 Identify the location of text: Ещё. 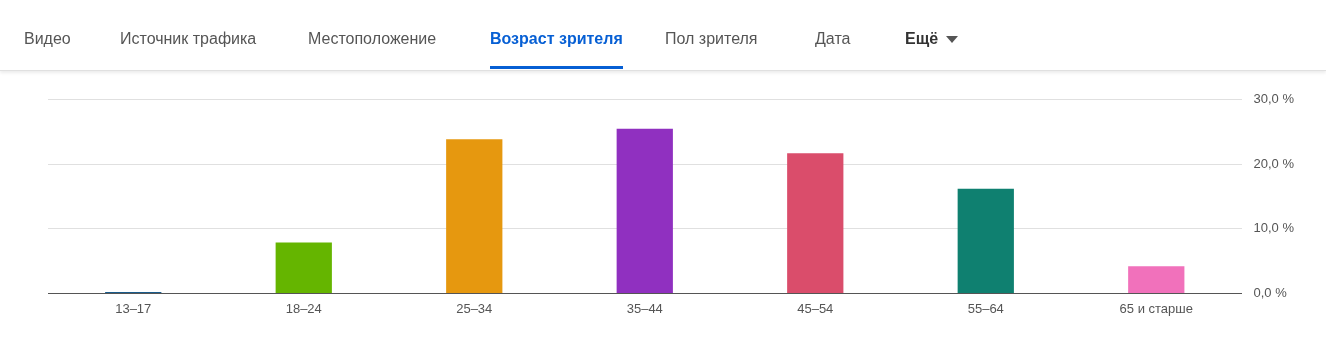
(922, 39).